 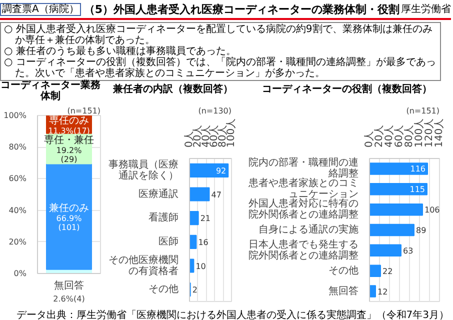 I want to click on x-tick-label: 120人, so click(x=429, y=133).